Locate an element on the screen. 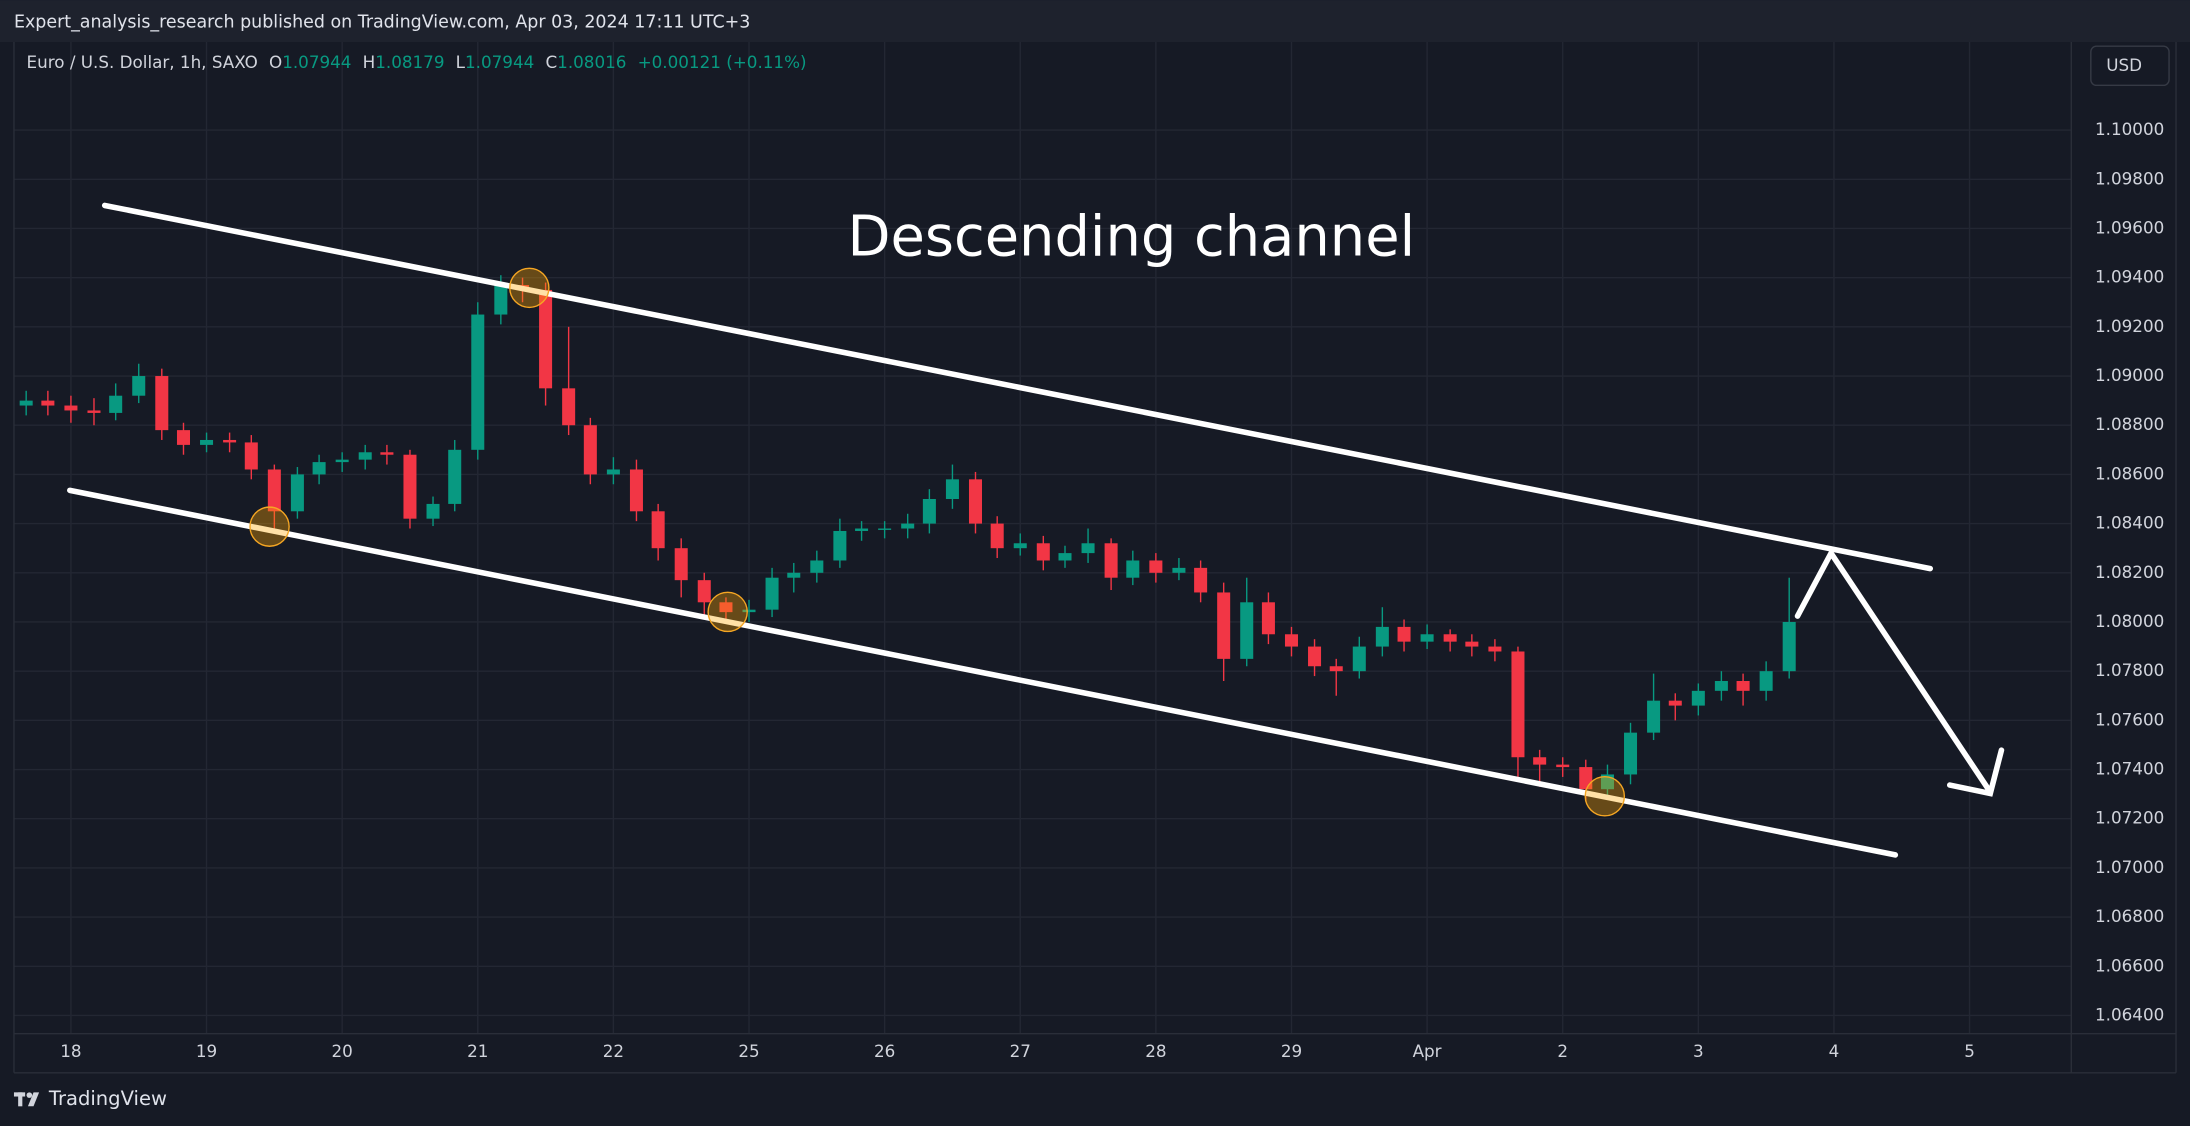  arrow-head is located at coordinates (1975, 772).